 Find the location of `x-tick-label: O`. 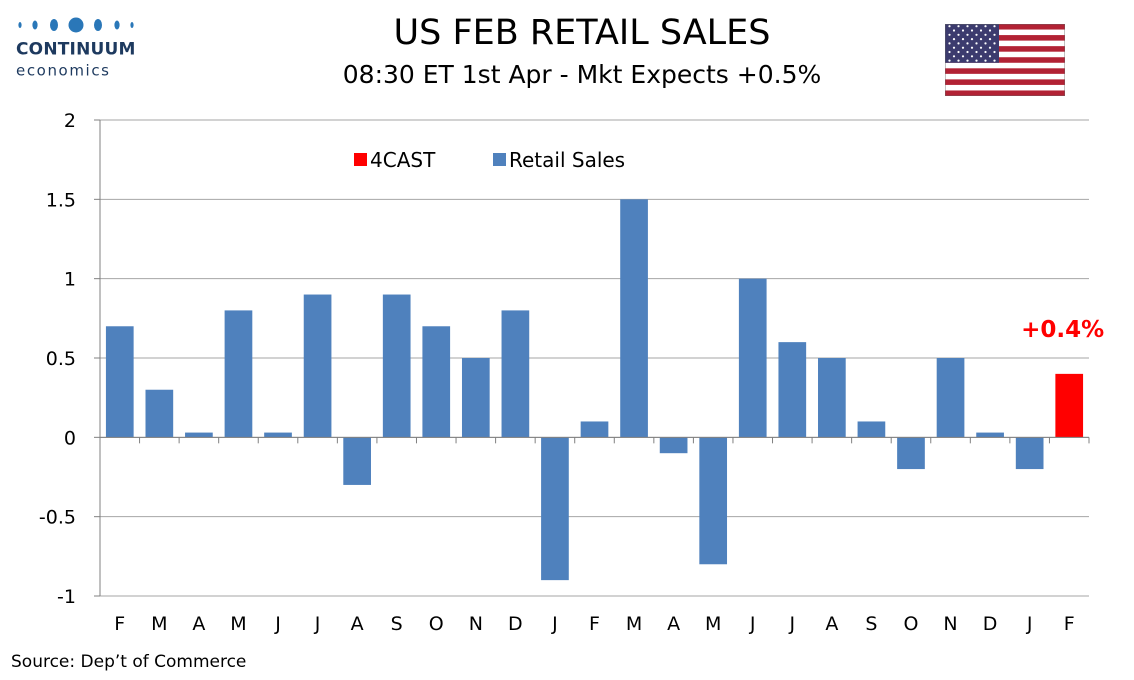

x-tick-label: O is located at coordinates (436, 624).